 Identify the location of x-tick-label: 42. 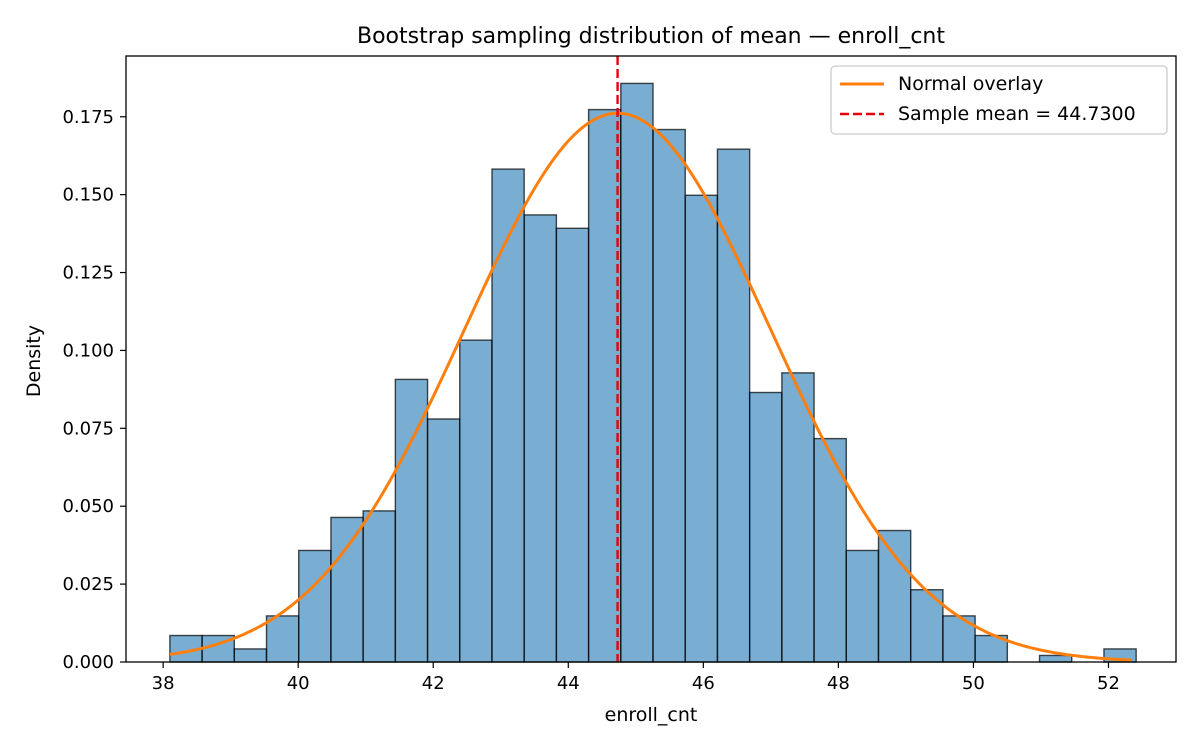
(433, 683).